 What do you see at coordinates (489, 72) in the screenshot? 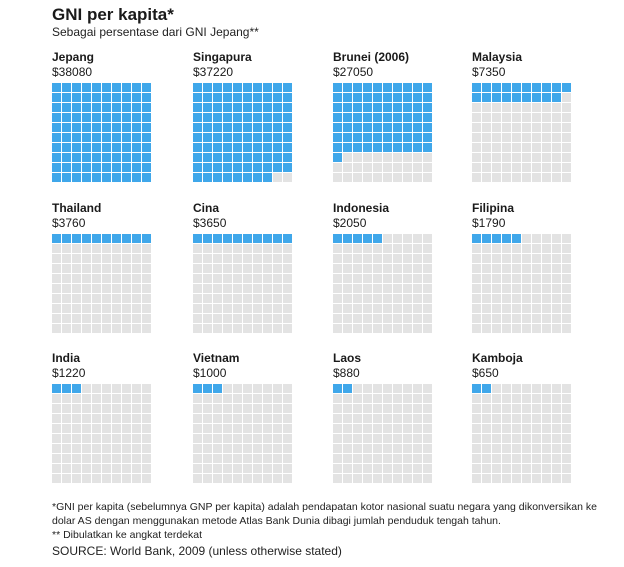
I see `gni-value-label: $7350` at bounding box center [489, 72].